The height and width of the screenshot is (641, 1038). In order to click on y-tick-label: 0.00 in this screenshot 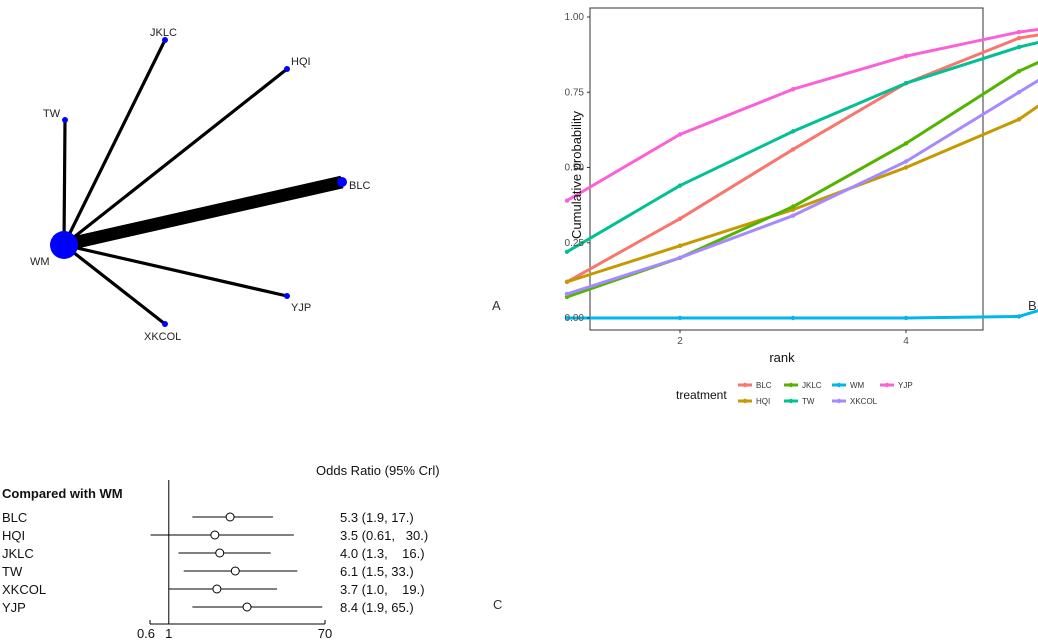, I will do `click(575, 318)`.